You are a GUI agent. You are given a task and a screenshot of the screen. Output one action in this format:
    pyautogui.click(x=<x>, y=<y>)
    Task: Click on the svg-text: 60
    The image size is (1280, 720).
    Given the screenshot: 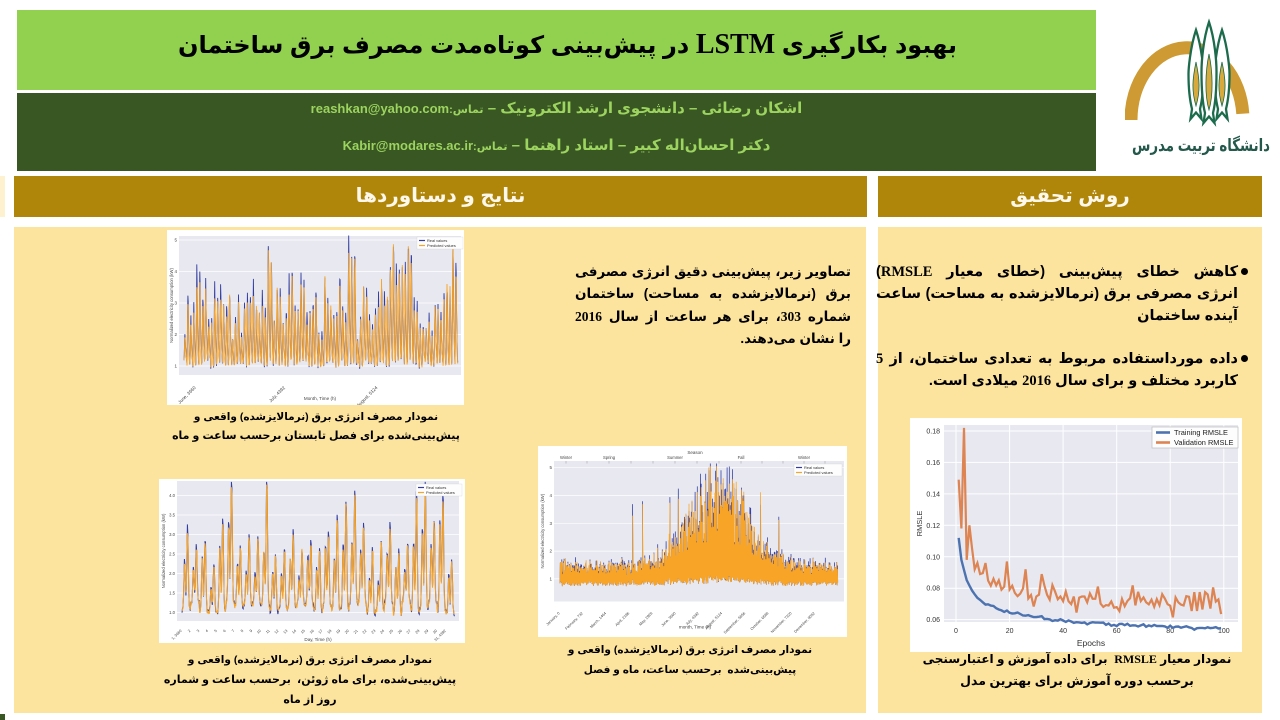 What is the action you would take?
    pyautogui.click(x=1117, y=631)
    